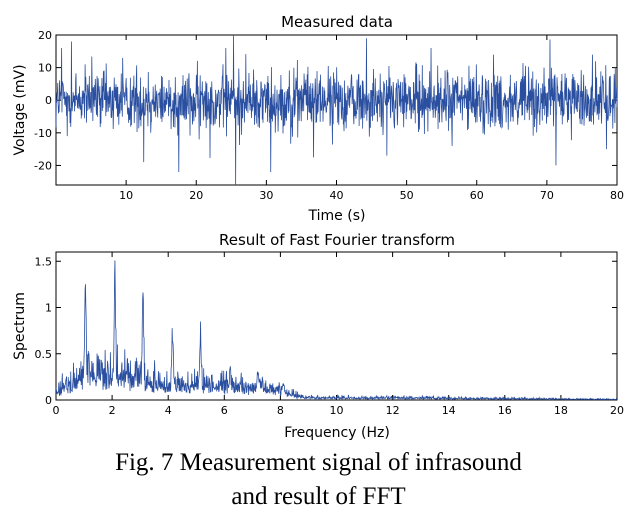 The width and height of the screenshot is (637, 522). What do you see at coordinates (547, 195) in the screenshot?
I see `x-tick-label: 70` at bounding box center [547, 195].